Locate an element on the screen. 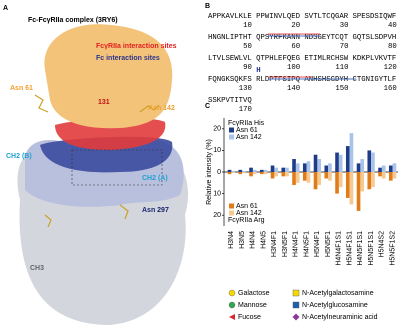 This screenshot has width=400, height=330. residue-number: 50 is located at coordinates (247, 47).